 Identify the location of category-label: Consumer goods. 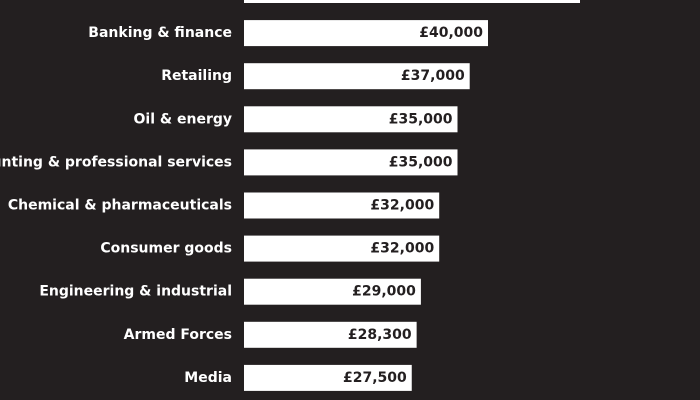
(166, 249).